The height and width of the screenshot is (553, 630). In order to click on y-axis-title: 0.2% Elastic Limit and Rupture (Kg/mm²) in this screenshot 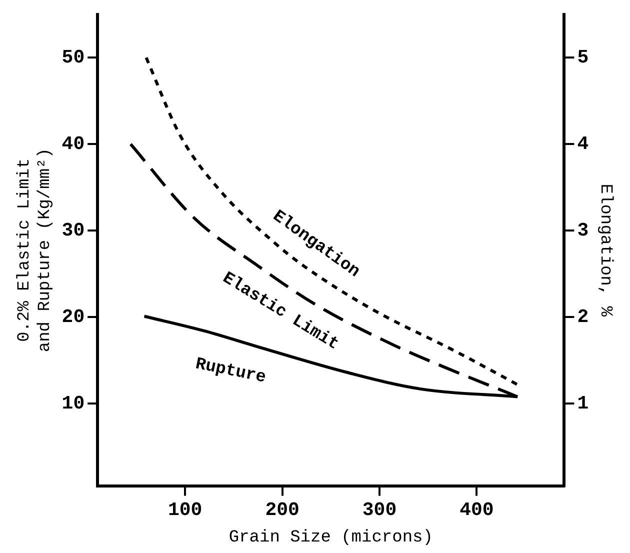, I will do `click(36, 250)`.